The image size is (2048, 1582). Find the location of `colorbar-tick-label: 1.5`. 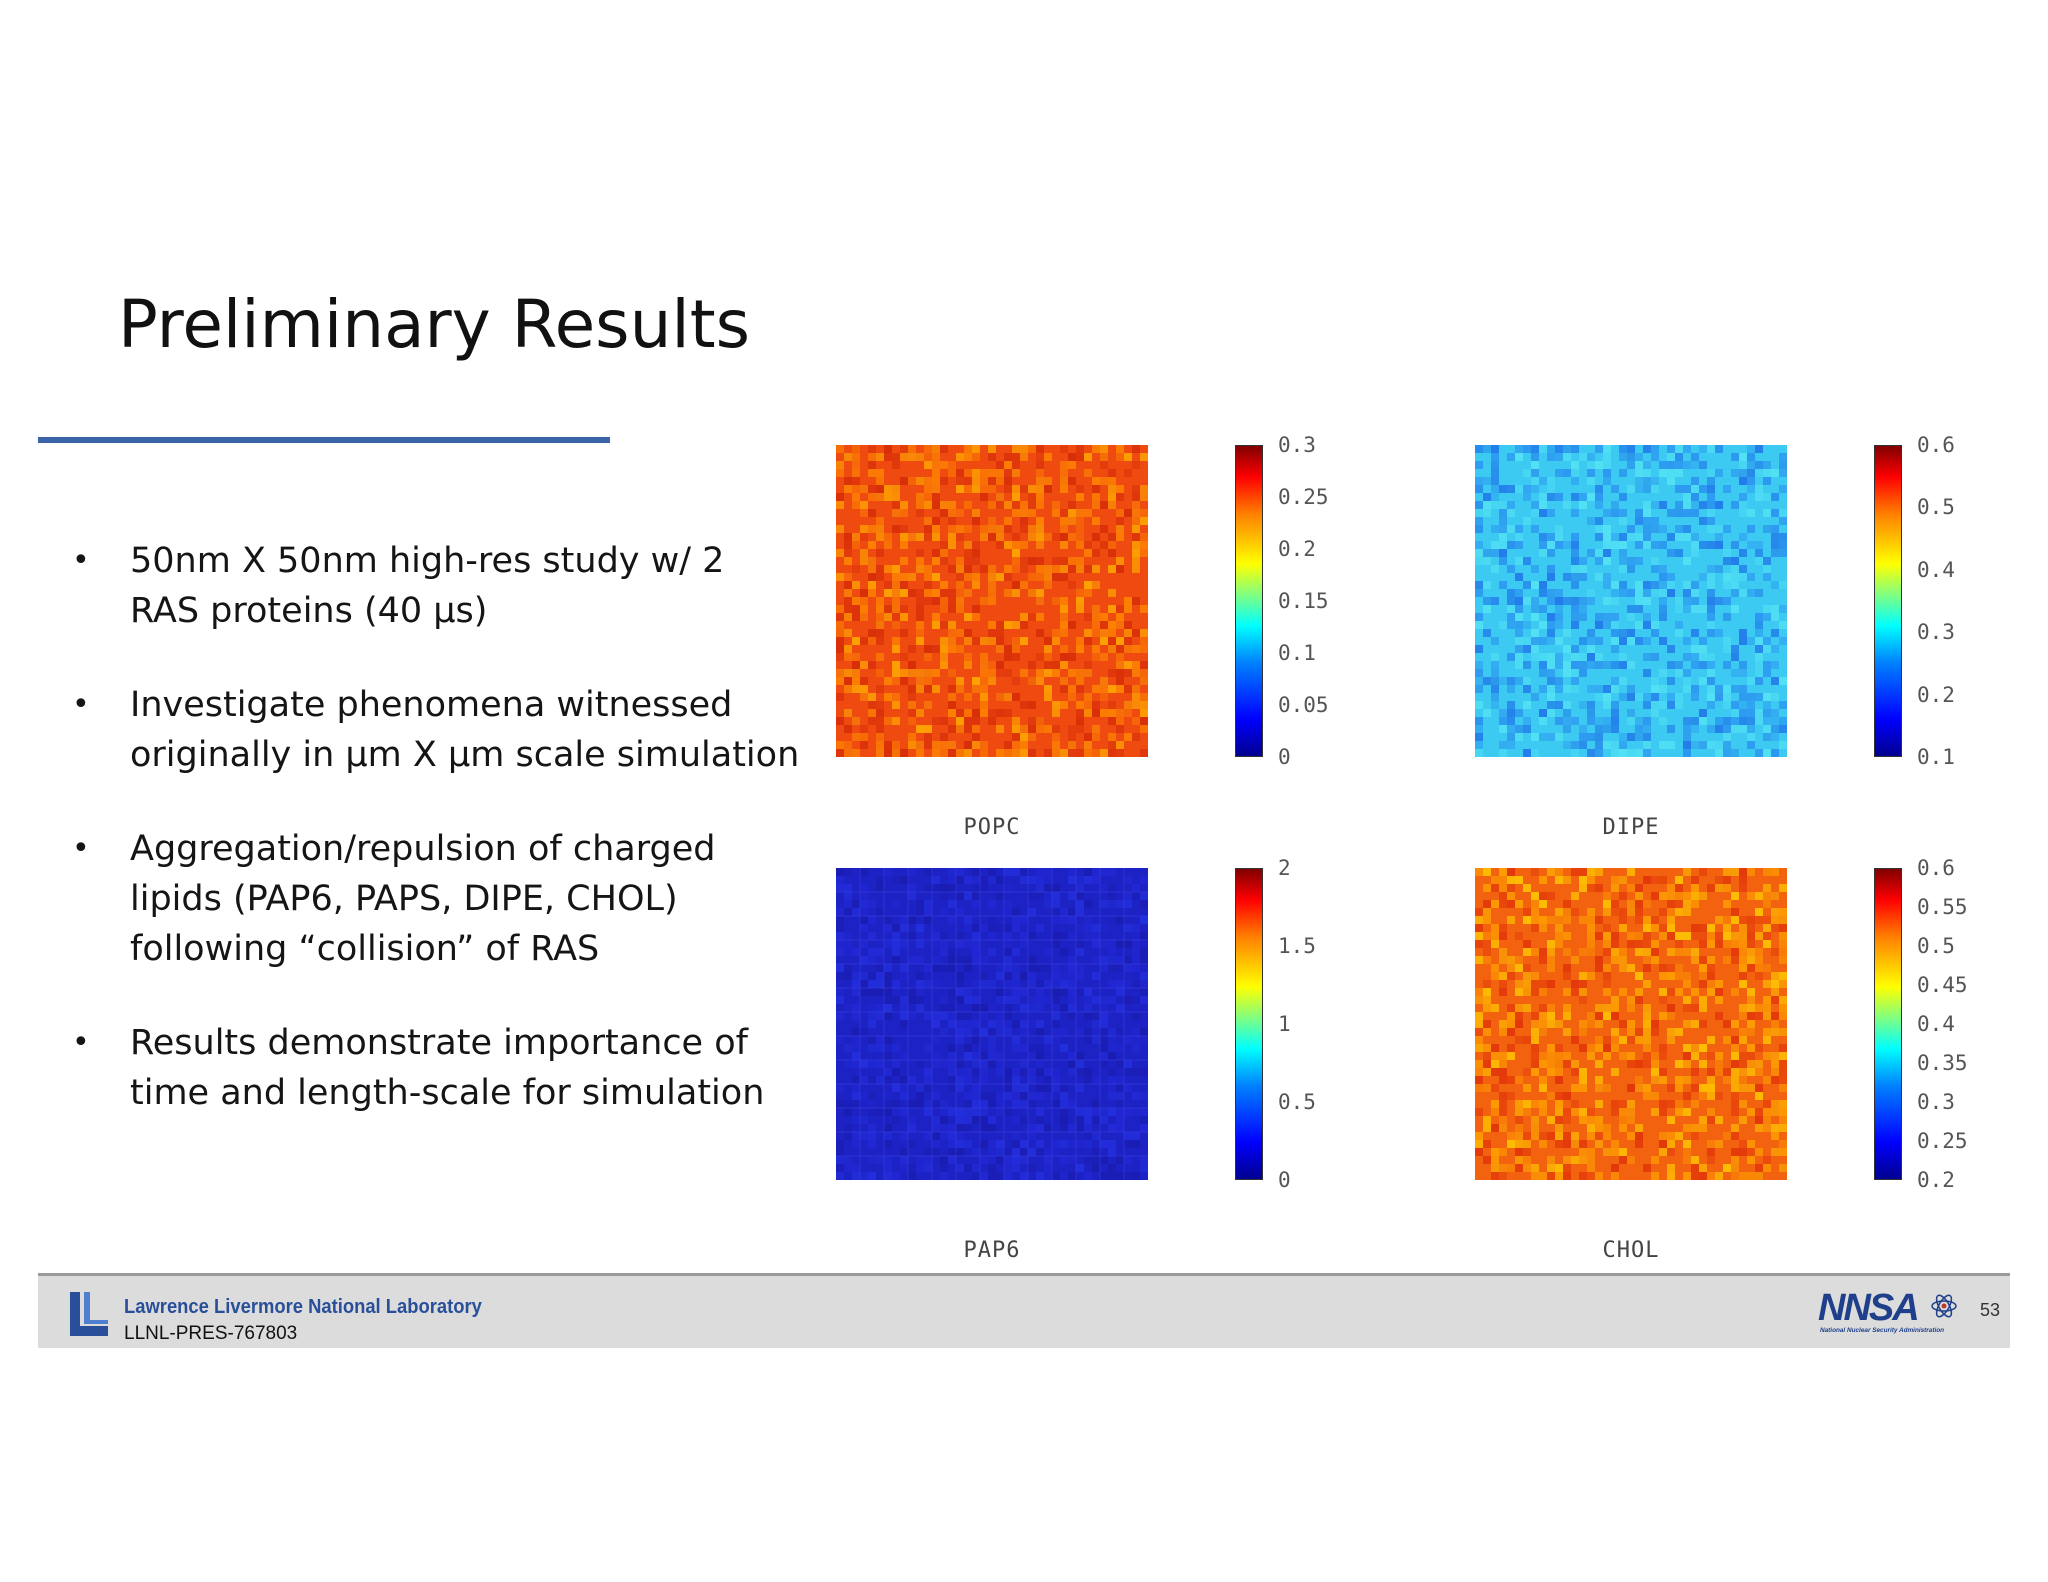

colorbar-tick-label: 1.5 is located at coordinates (1297, 946).